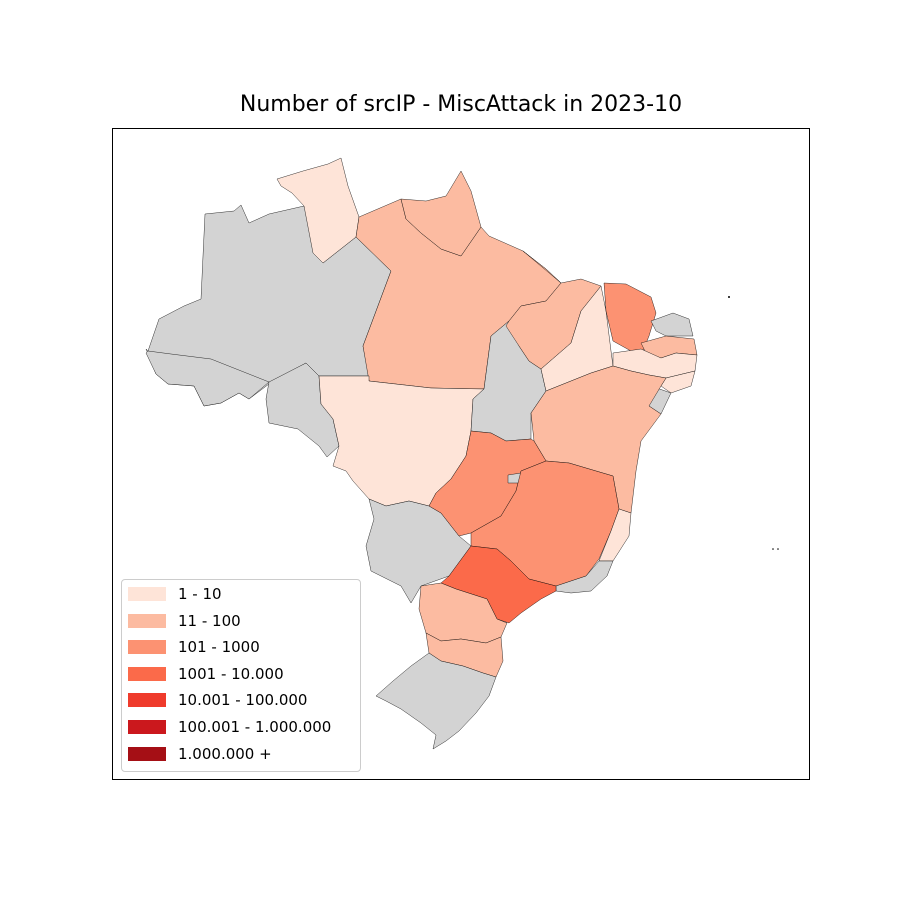 This screenshot has width=900, height=900. I want to click on legend-item: 100.001 - 1.000.000, so click(229, 727).